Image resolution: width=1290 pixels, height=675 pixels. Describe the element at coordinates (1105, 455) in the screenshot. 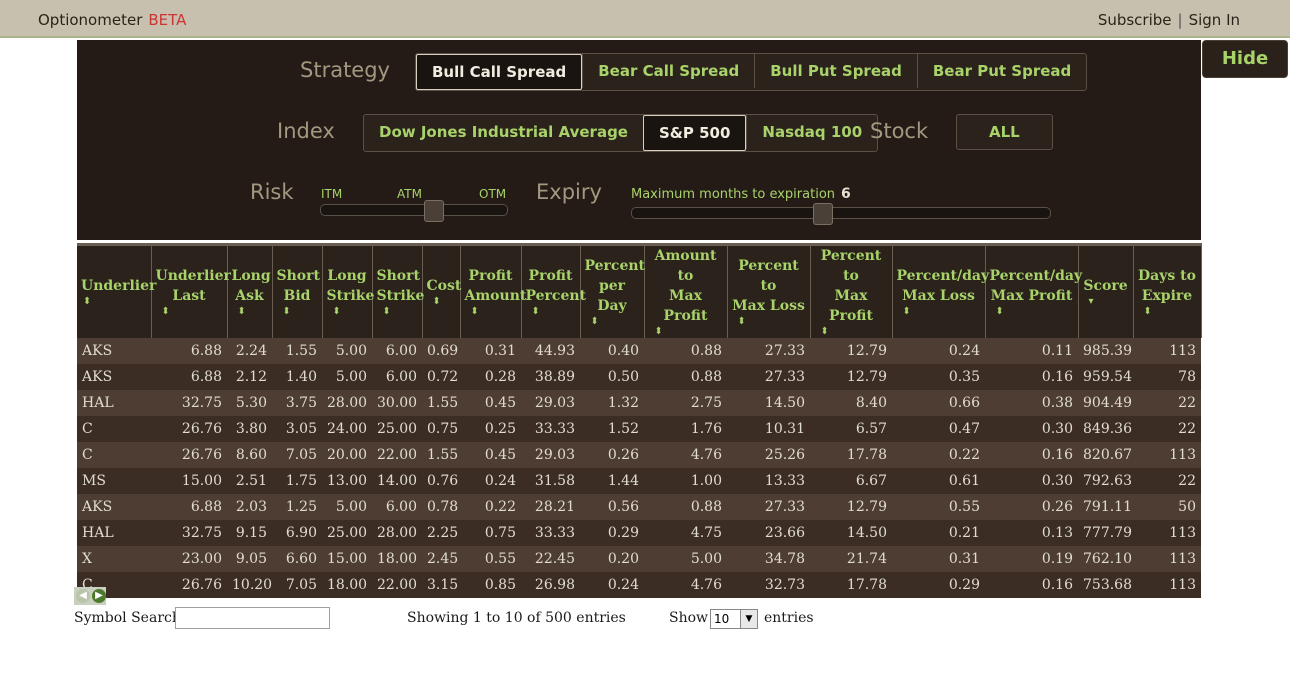

I see `table-cell: 820.67` at that location.